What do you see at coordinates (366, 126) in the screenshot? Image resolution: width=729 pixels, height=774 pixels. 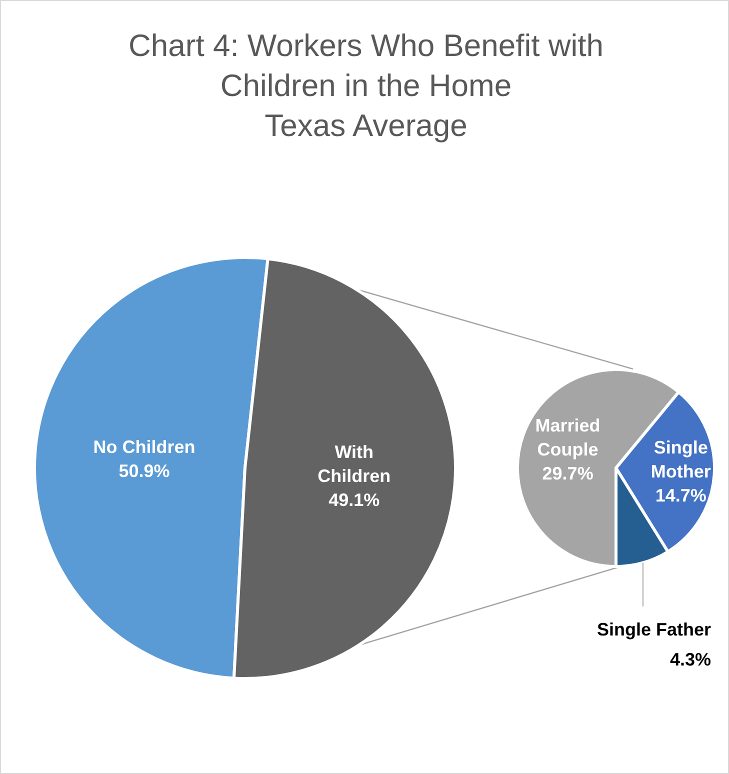 I see `chart-subtitle: Texas Average` at bounding box center [366, 126].